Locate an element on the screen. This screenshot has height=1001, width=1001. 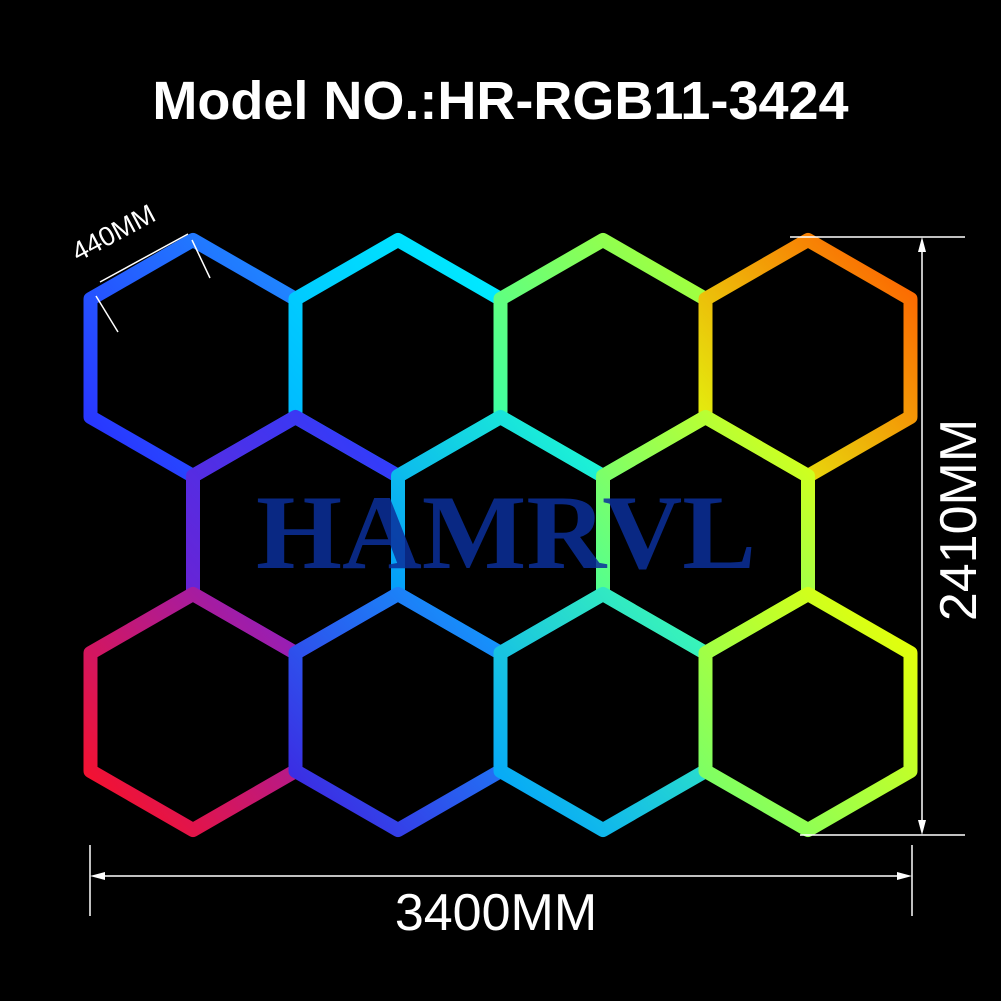
width-label: 3400MM is located at coordinates (496, 913).